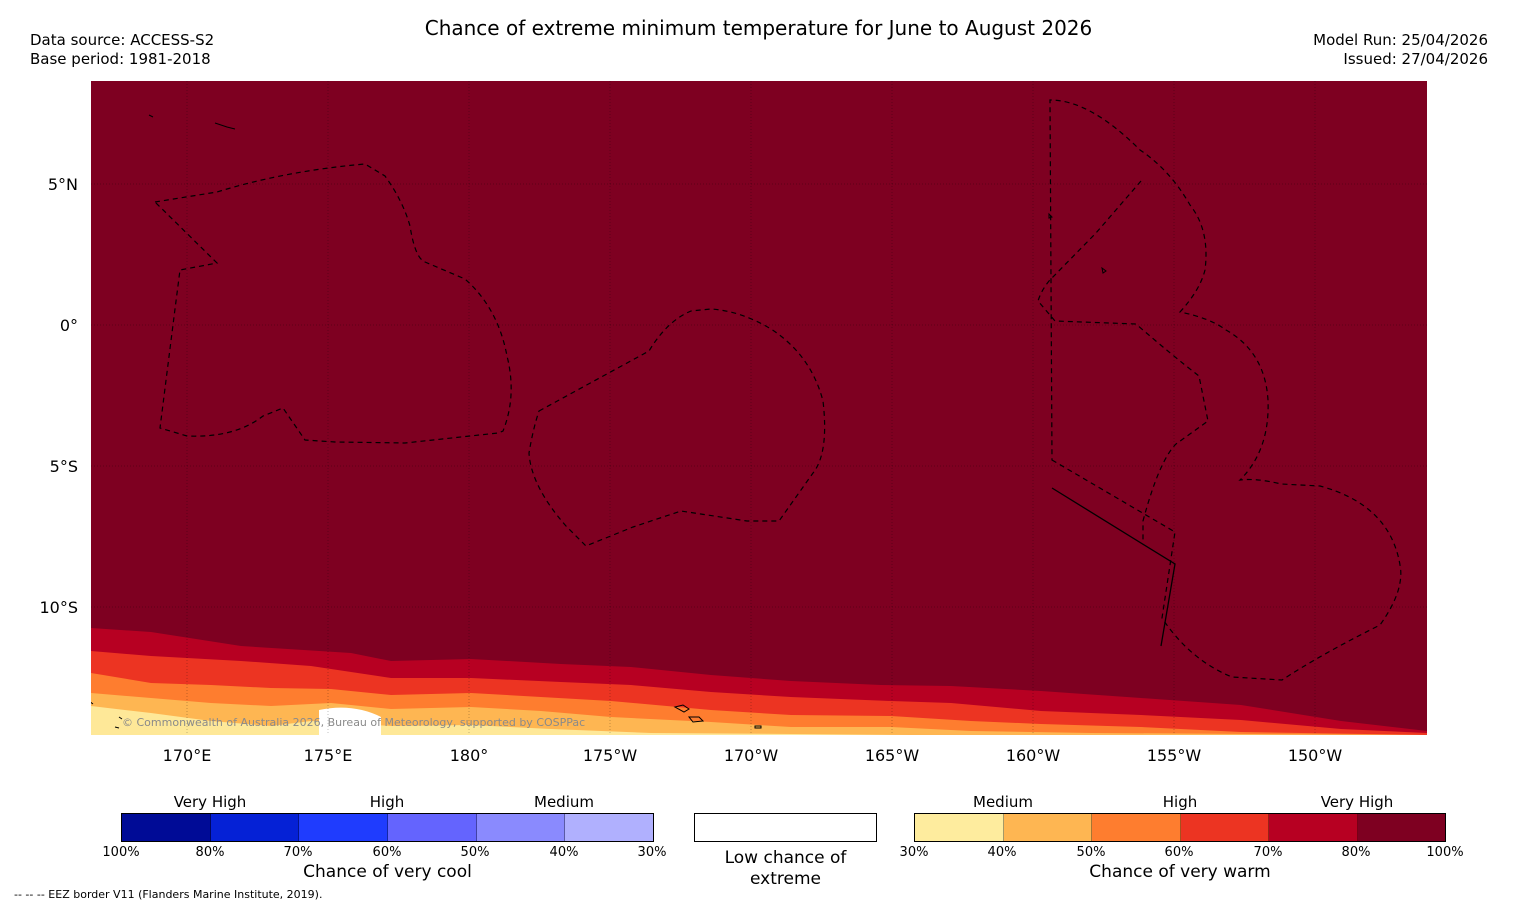 The width and height of the screenshot is (1517, 908). Describe the element at coordinates (610, 755) in the screenshot. I see `longitude-label: 175°W` at that location.